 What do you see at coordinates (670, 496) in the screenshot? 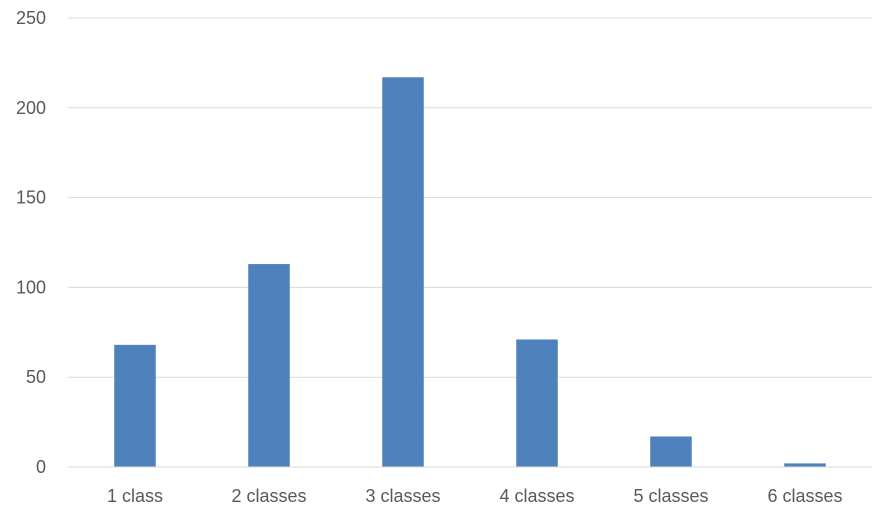
I see `x-tick-label: 5 classes` at bounding box center [670, 496].